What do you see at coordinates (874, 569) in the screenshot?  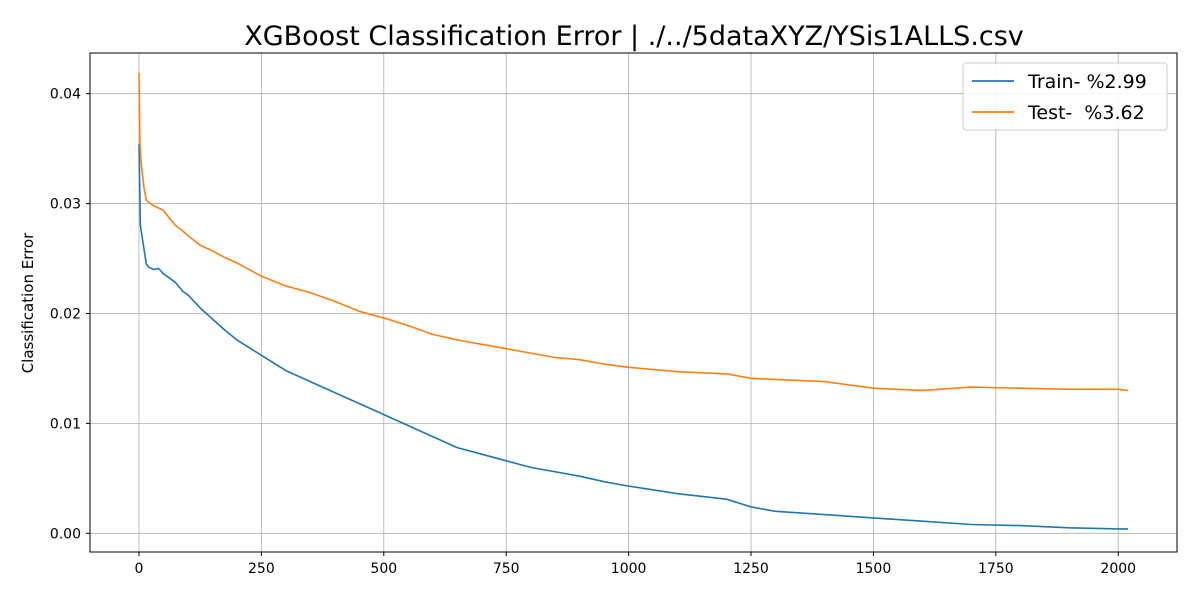 I see `x-tick-label: 1500` at bounding box center [874, 569].